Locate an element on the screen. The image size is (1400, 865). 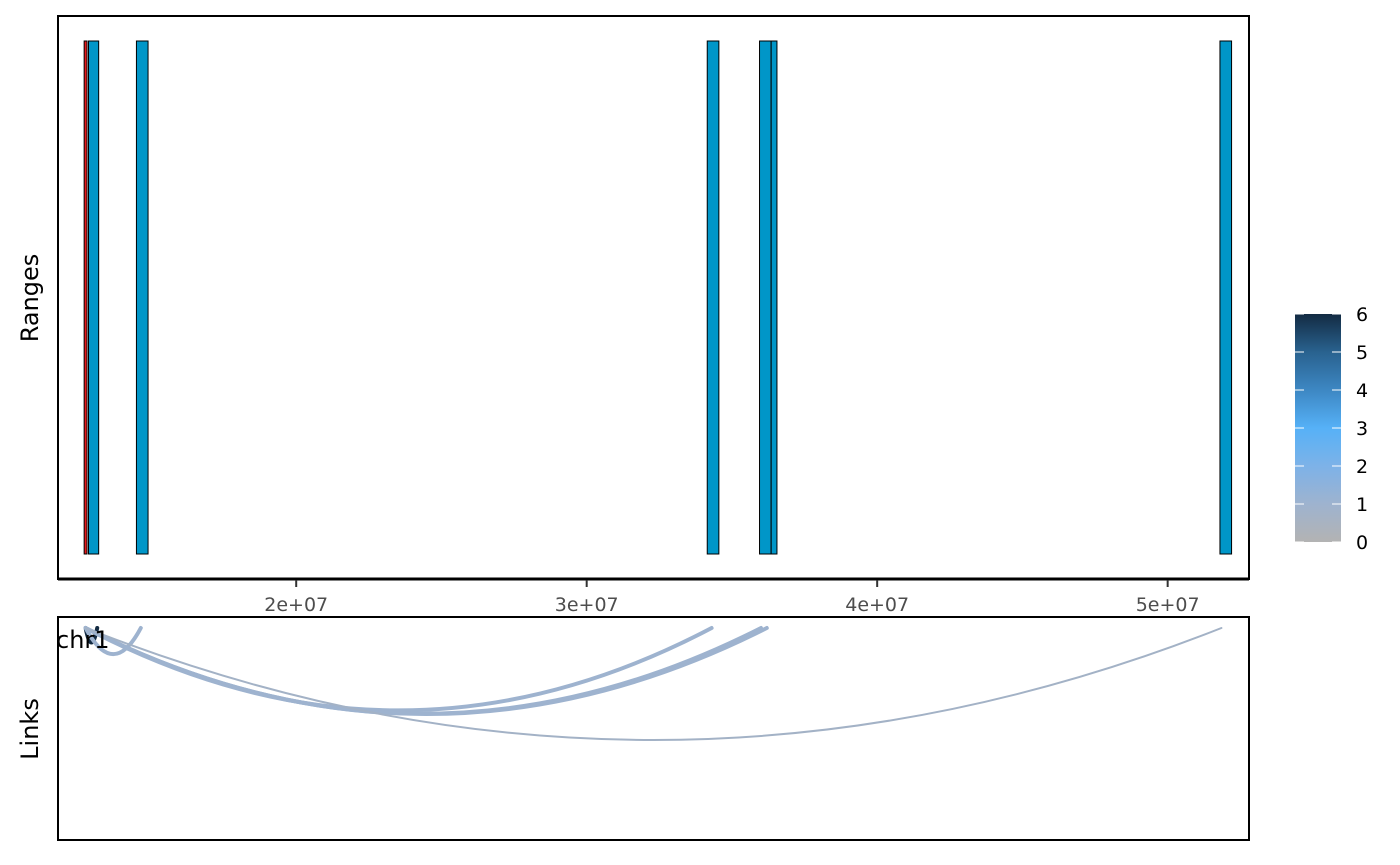
legend-ticks: 0 1 2 3 4 5 6 is located at coordinates (1331, 429).